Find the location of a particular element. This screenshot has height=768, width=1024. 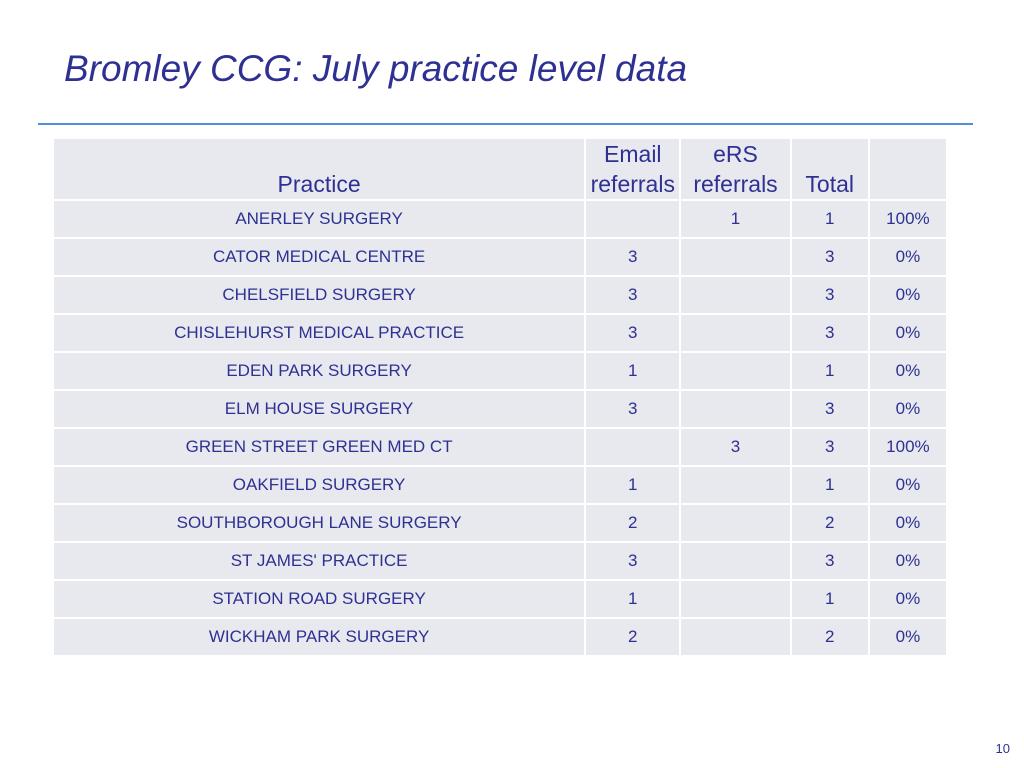

cell-practice: CATOR MEDICAL CENTRE is located at coordinates (319, 257).